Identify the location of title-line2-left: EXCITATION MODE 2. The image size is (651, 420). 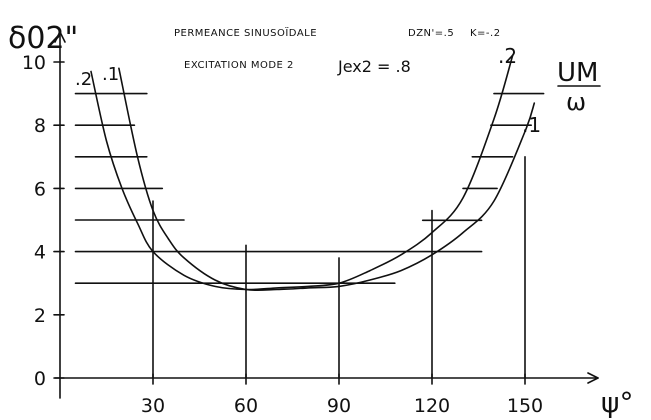
(239, 65).